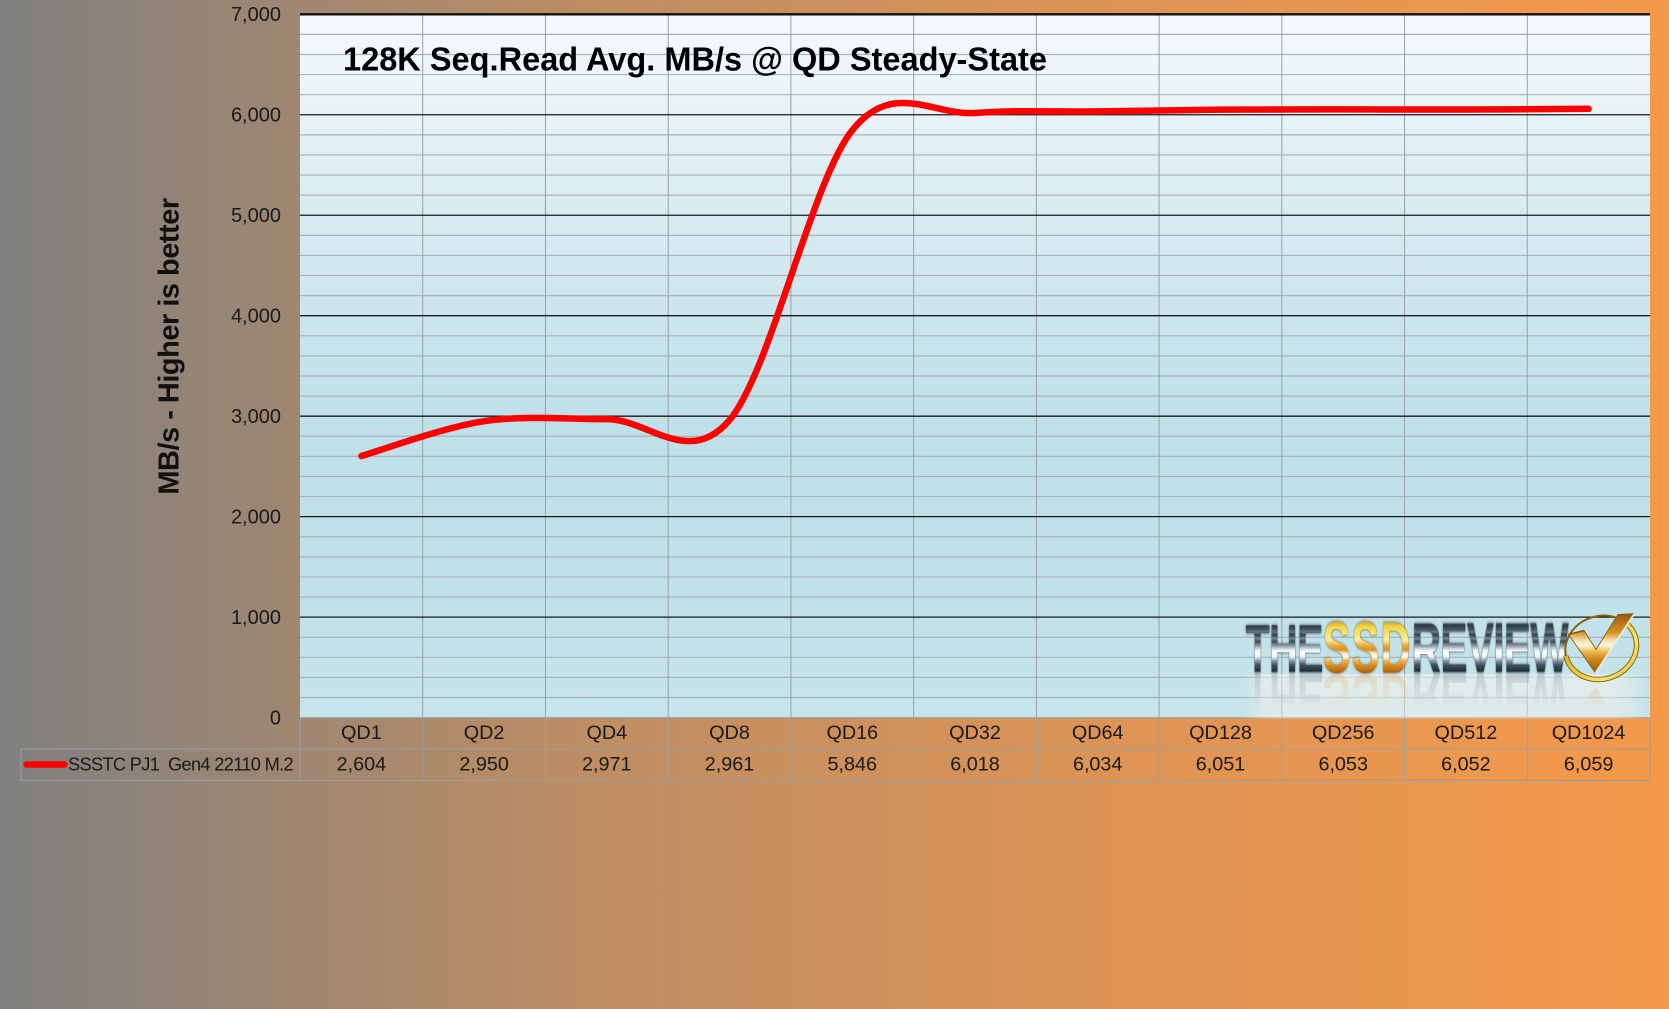  Describe the element at coordinates (256, 417) in the screenshot. I see `svg-text: 3,000` at that location.